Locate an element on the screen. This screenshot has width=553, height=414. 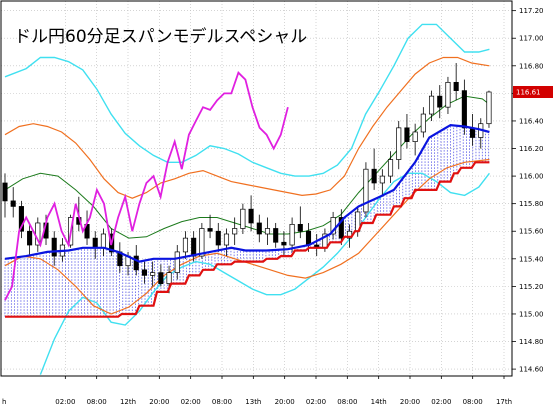
x-tick-label: 17th is located at coordinates (504, 402).